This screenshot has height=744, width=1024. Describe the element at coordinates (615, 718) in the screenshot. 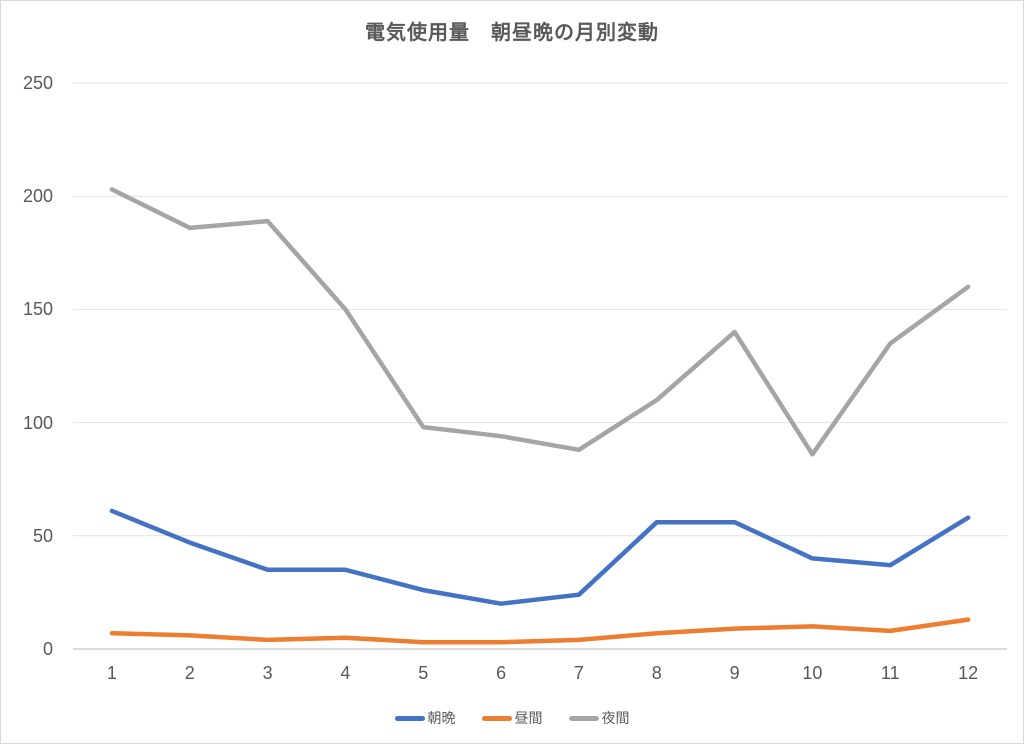

I see `legend-label: 夜間` at that location.